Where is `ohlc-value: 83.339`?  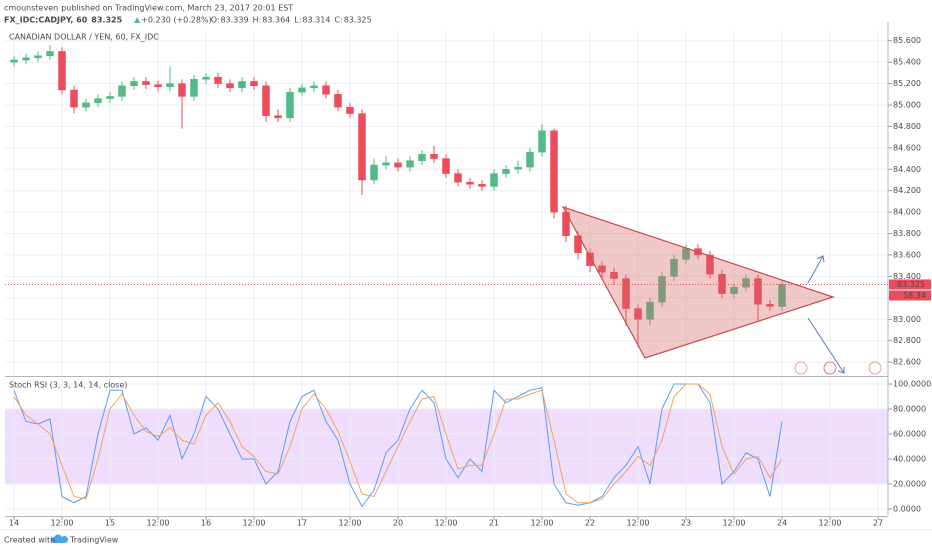
ohlc-value: 83.339 is located at coordinates (235, 20).